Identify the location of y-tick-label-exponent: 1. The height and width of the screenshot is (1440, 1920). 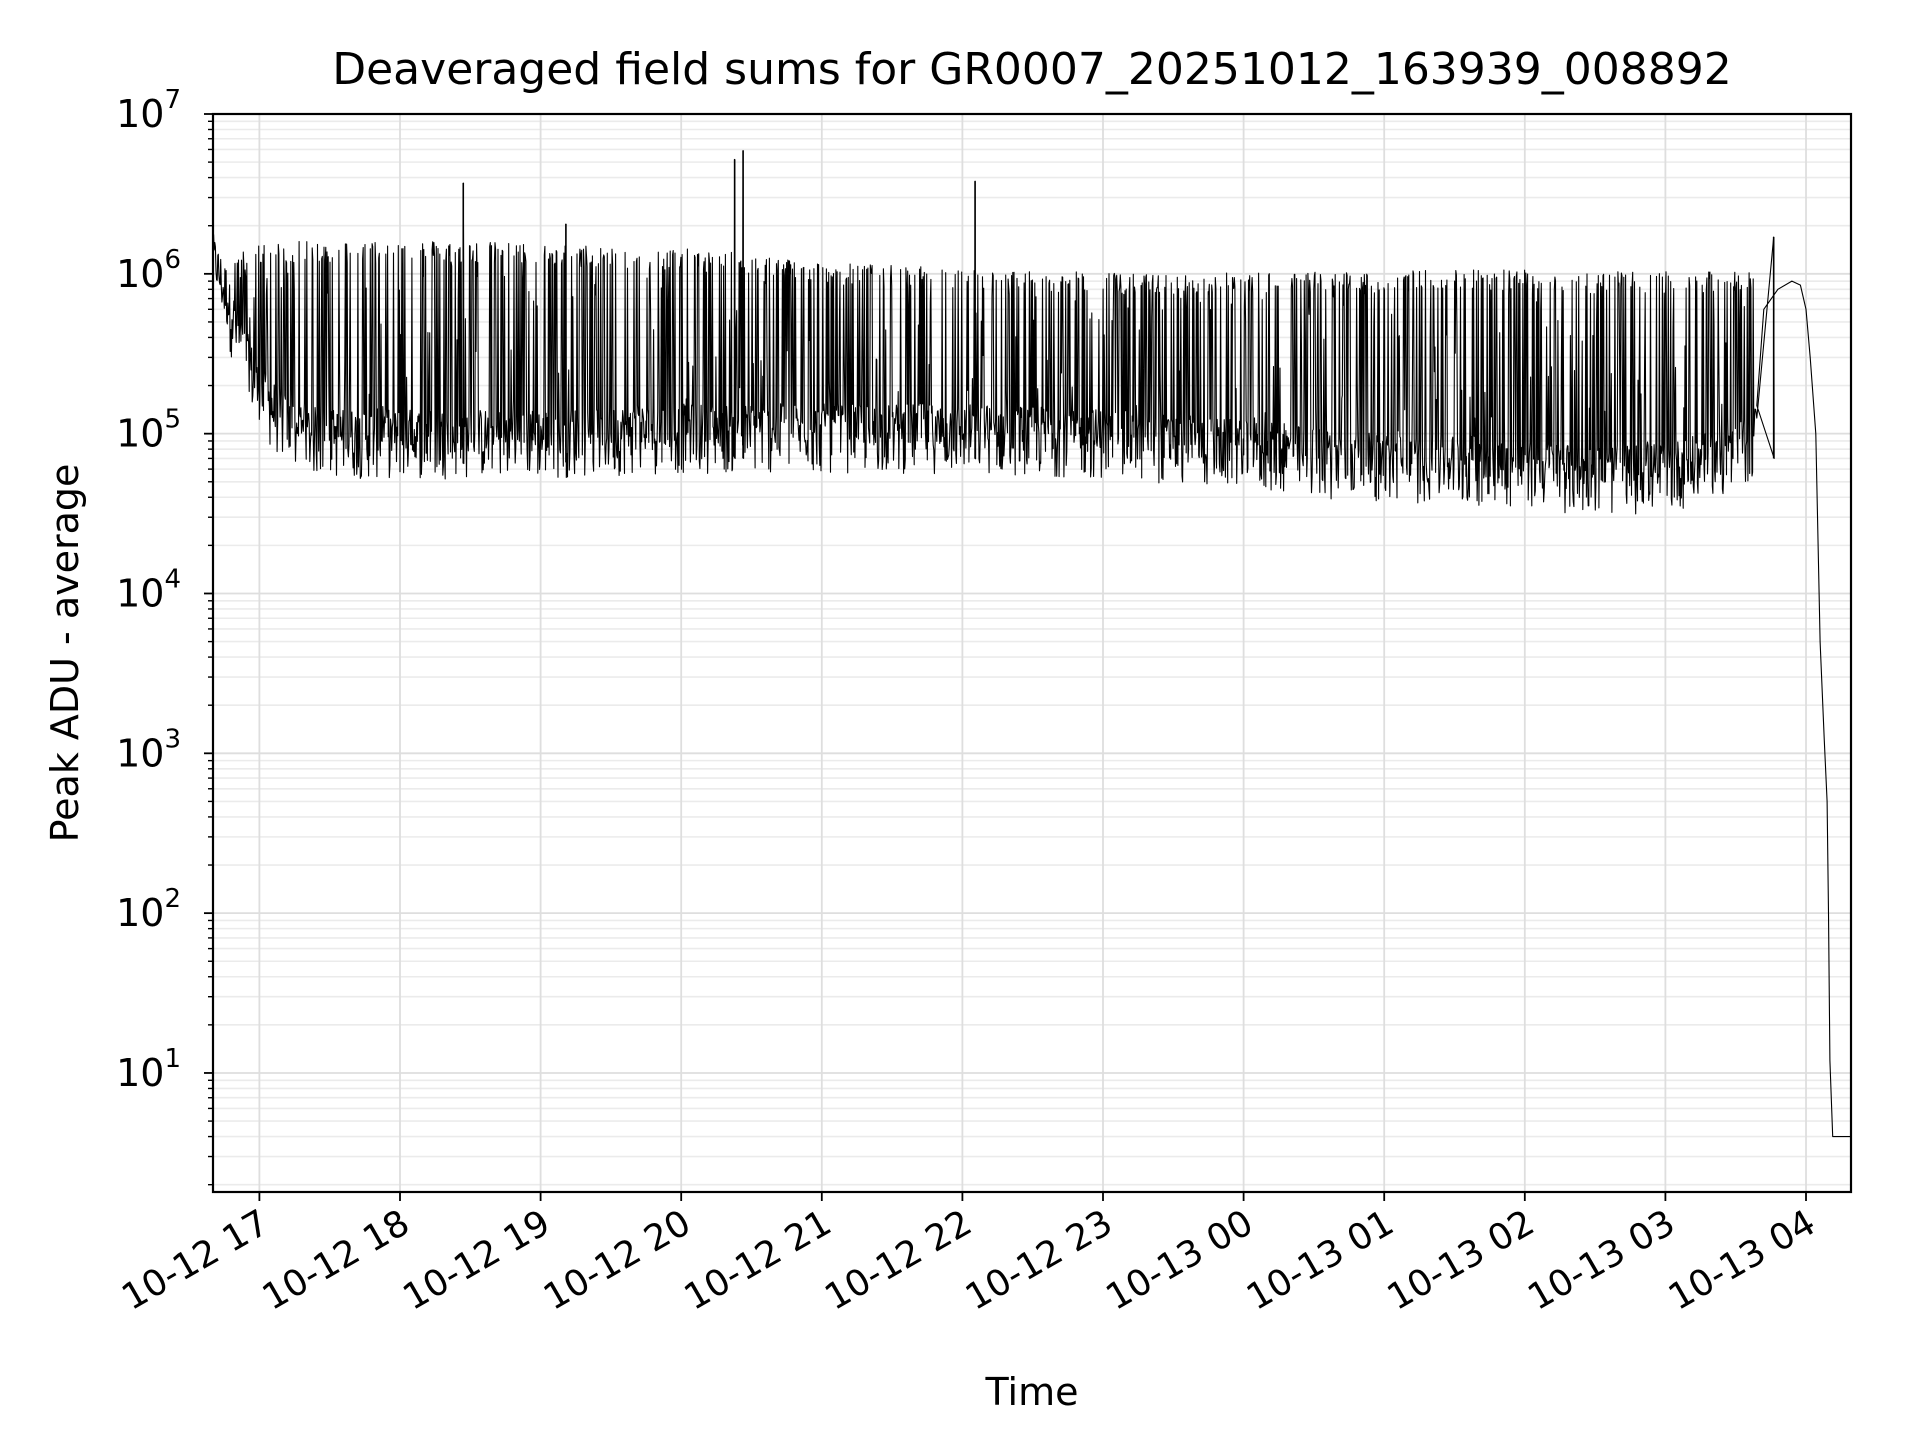
(172, 1059).